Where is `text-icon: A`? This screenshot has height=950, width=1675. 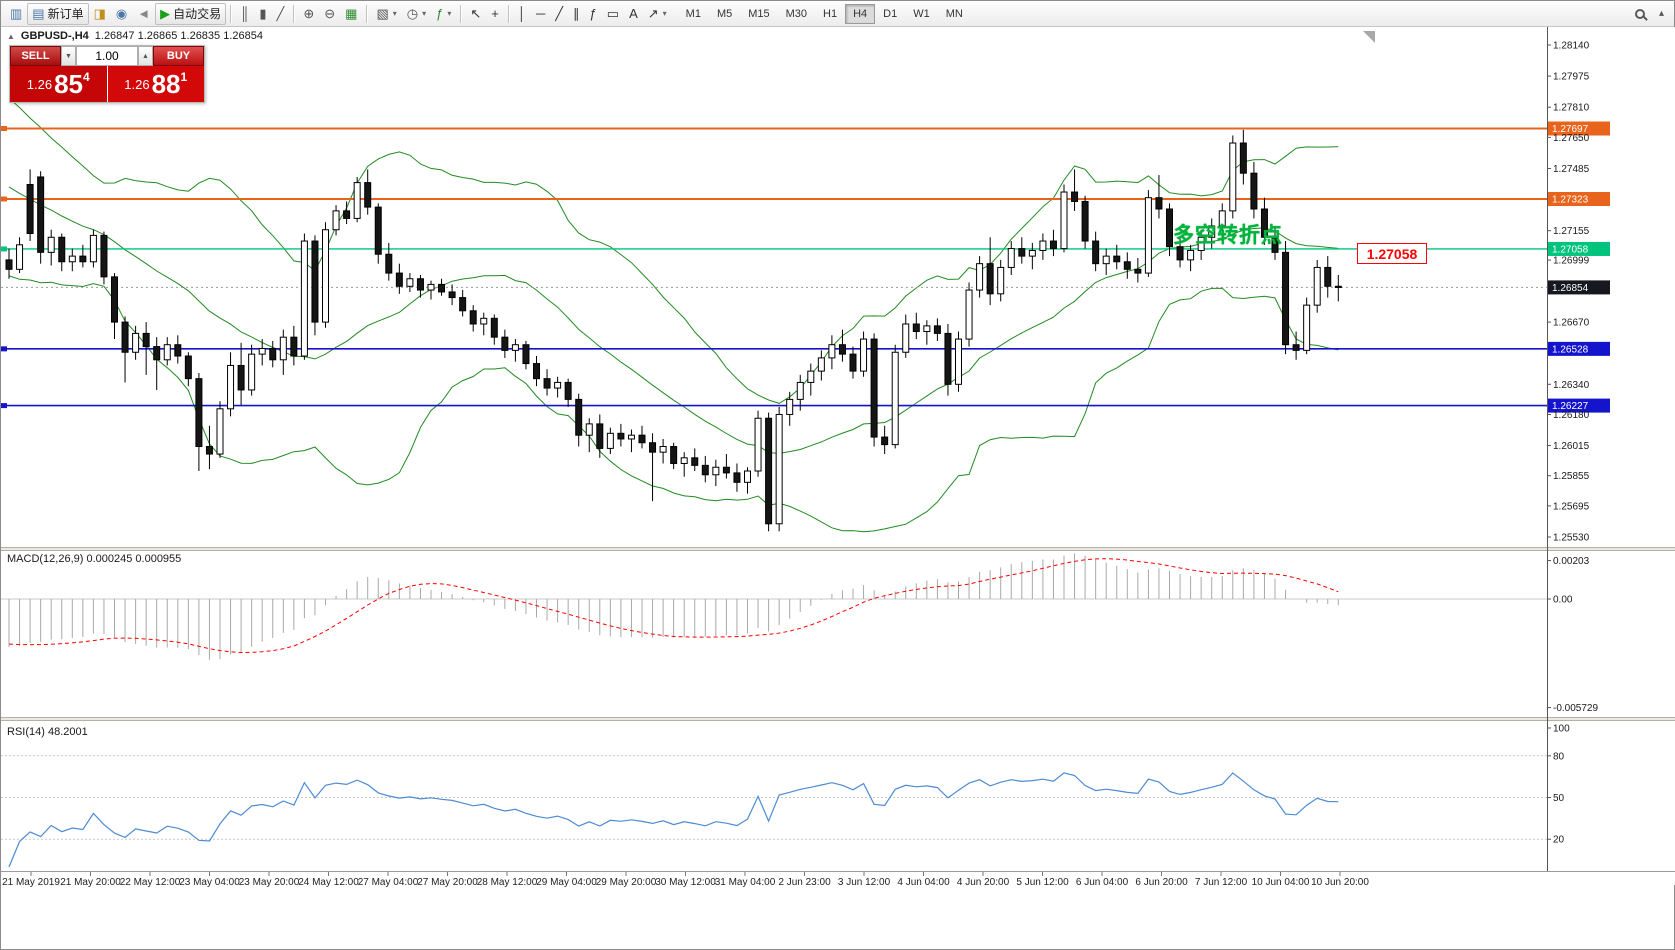 text-icon: A is located at coordinates (633, 14).